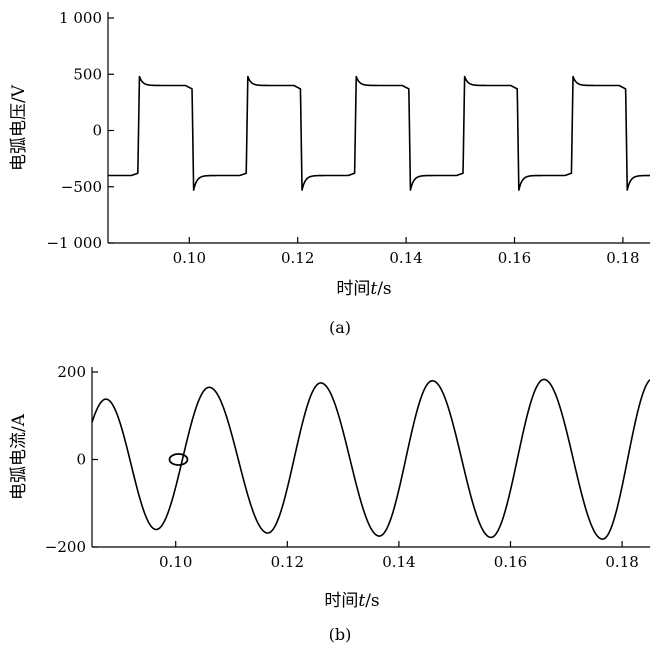 The height and width of the screenshot is (650, 650). I want to click on voltage-x-axis-title: 时间t/s, so click(363, 289).